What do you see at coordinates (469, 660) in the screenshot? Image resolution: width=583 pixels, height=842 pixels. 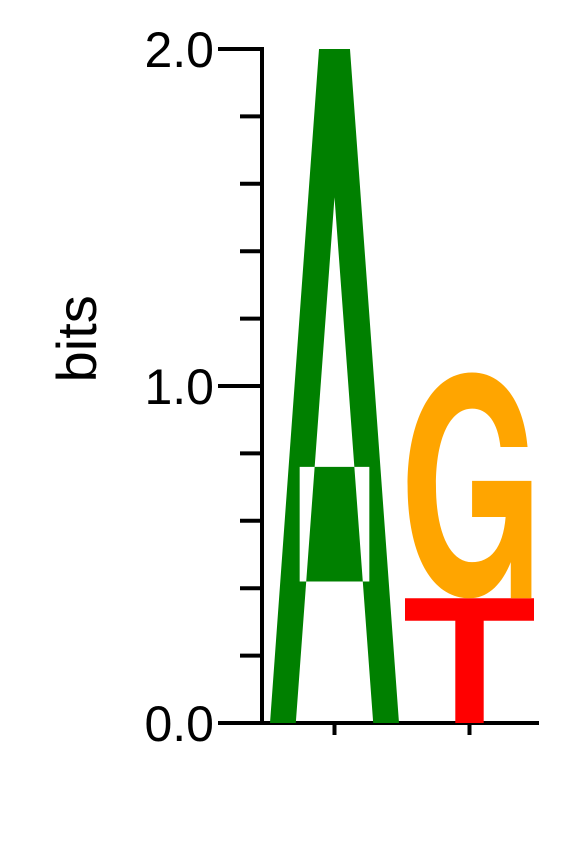 I see `letter-T-pos2` at bounding box center [469, 660].